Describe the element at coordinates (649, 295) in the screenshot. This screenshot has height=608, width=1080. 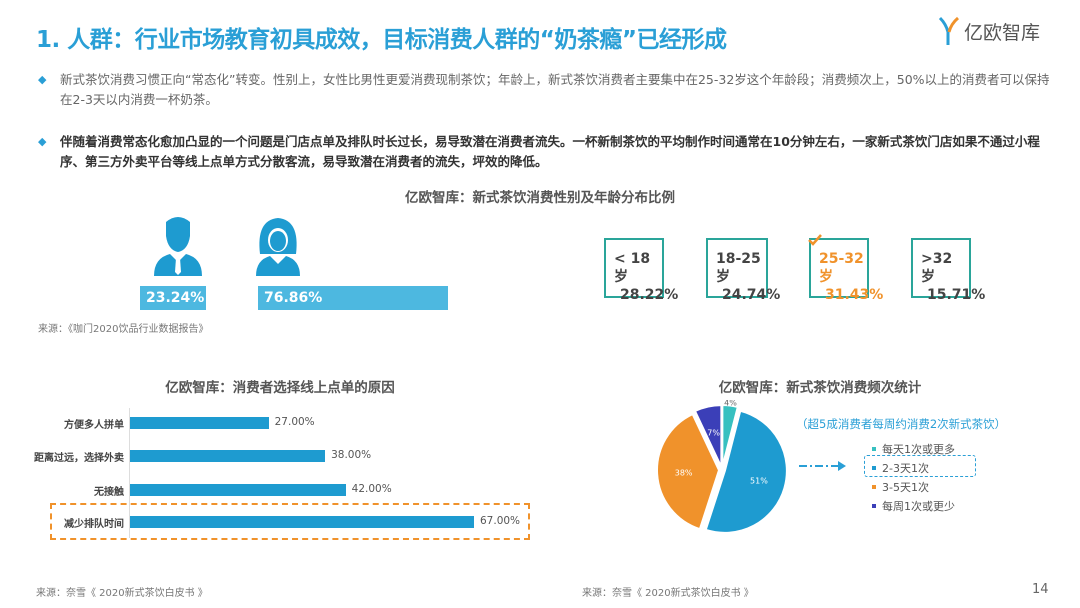
I see `age-value: 28.22%` at that location.